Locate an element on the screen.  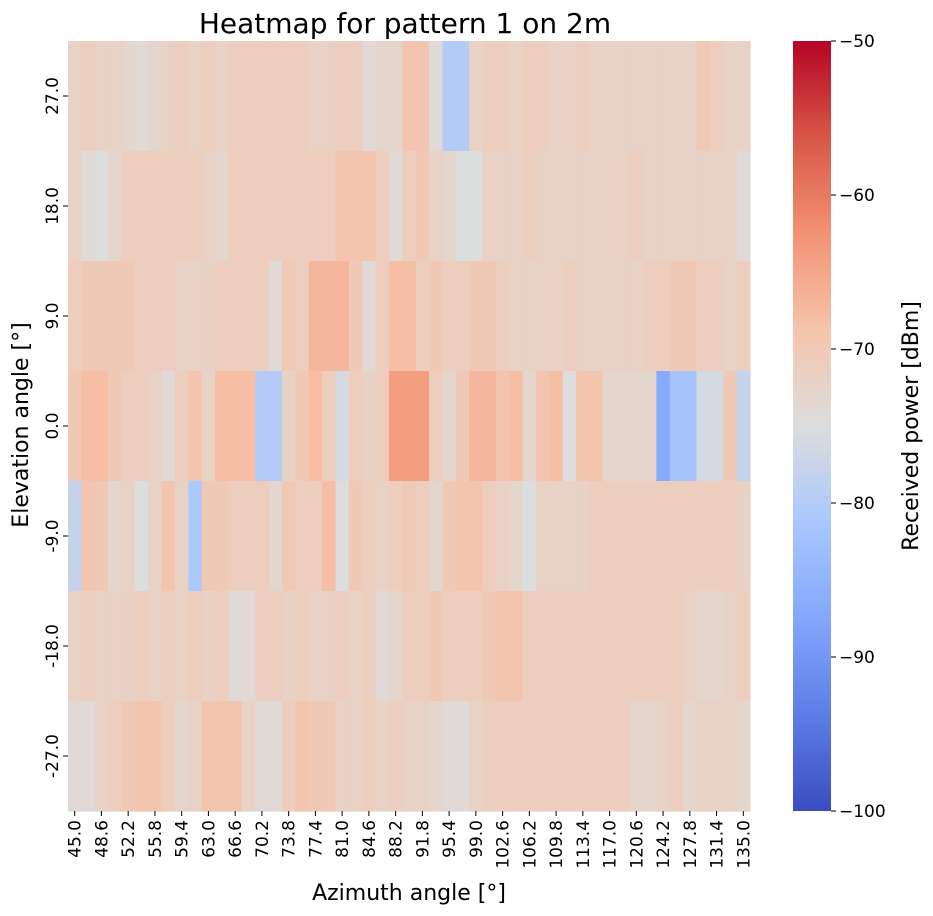
colorbar-tick-label: −100 is located at coordinates (862, 812).